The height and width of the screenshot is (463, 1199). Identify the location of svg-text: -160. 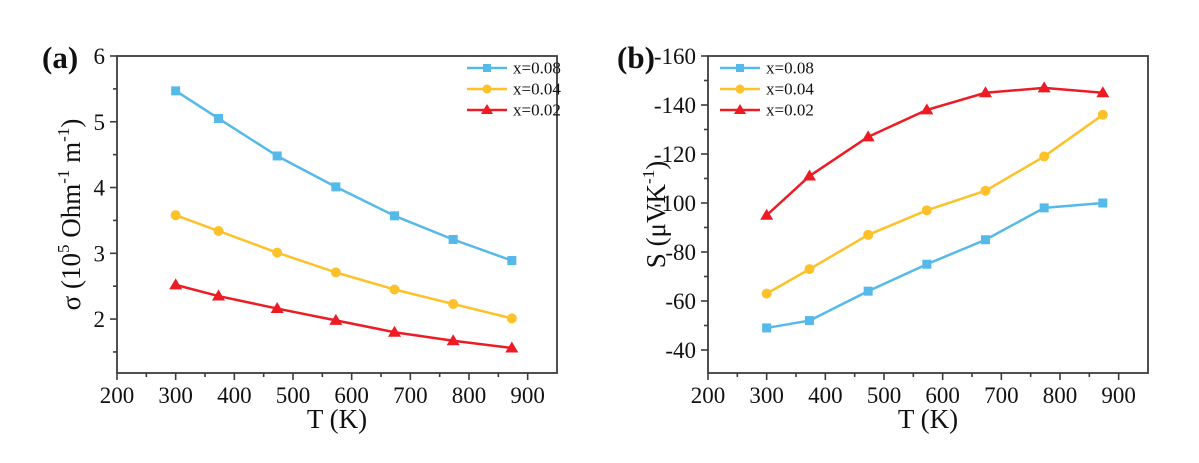
(675, 56).